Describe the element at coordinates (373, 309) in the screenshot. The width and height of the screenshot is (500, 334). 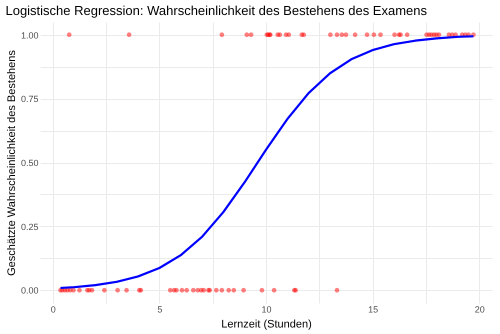
I see `x-tick-label: 15` at that location.